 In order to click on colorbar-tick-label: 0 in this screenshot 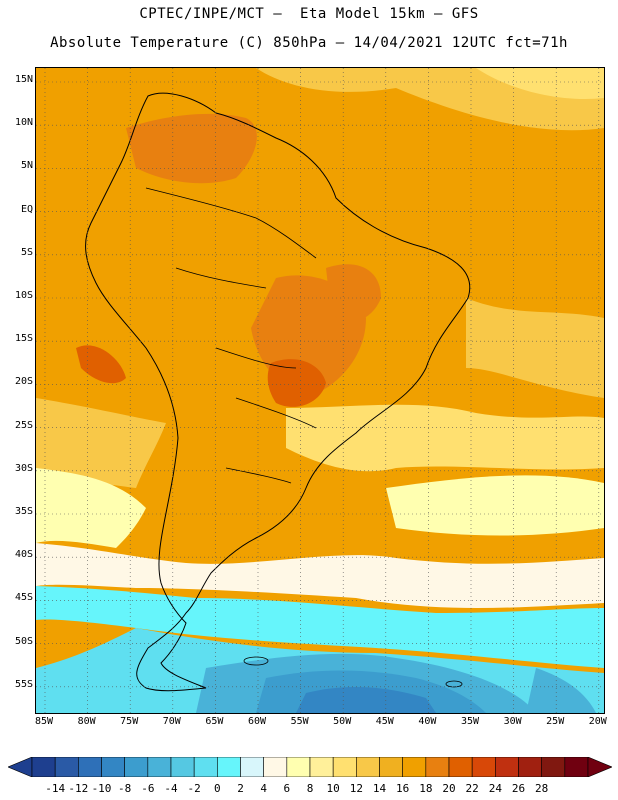, I will do `click(217, 788)`.